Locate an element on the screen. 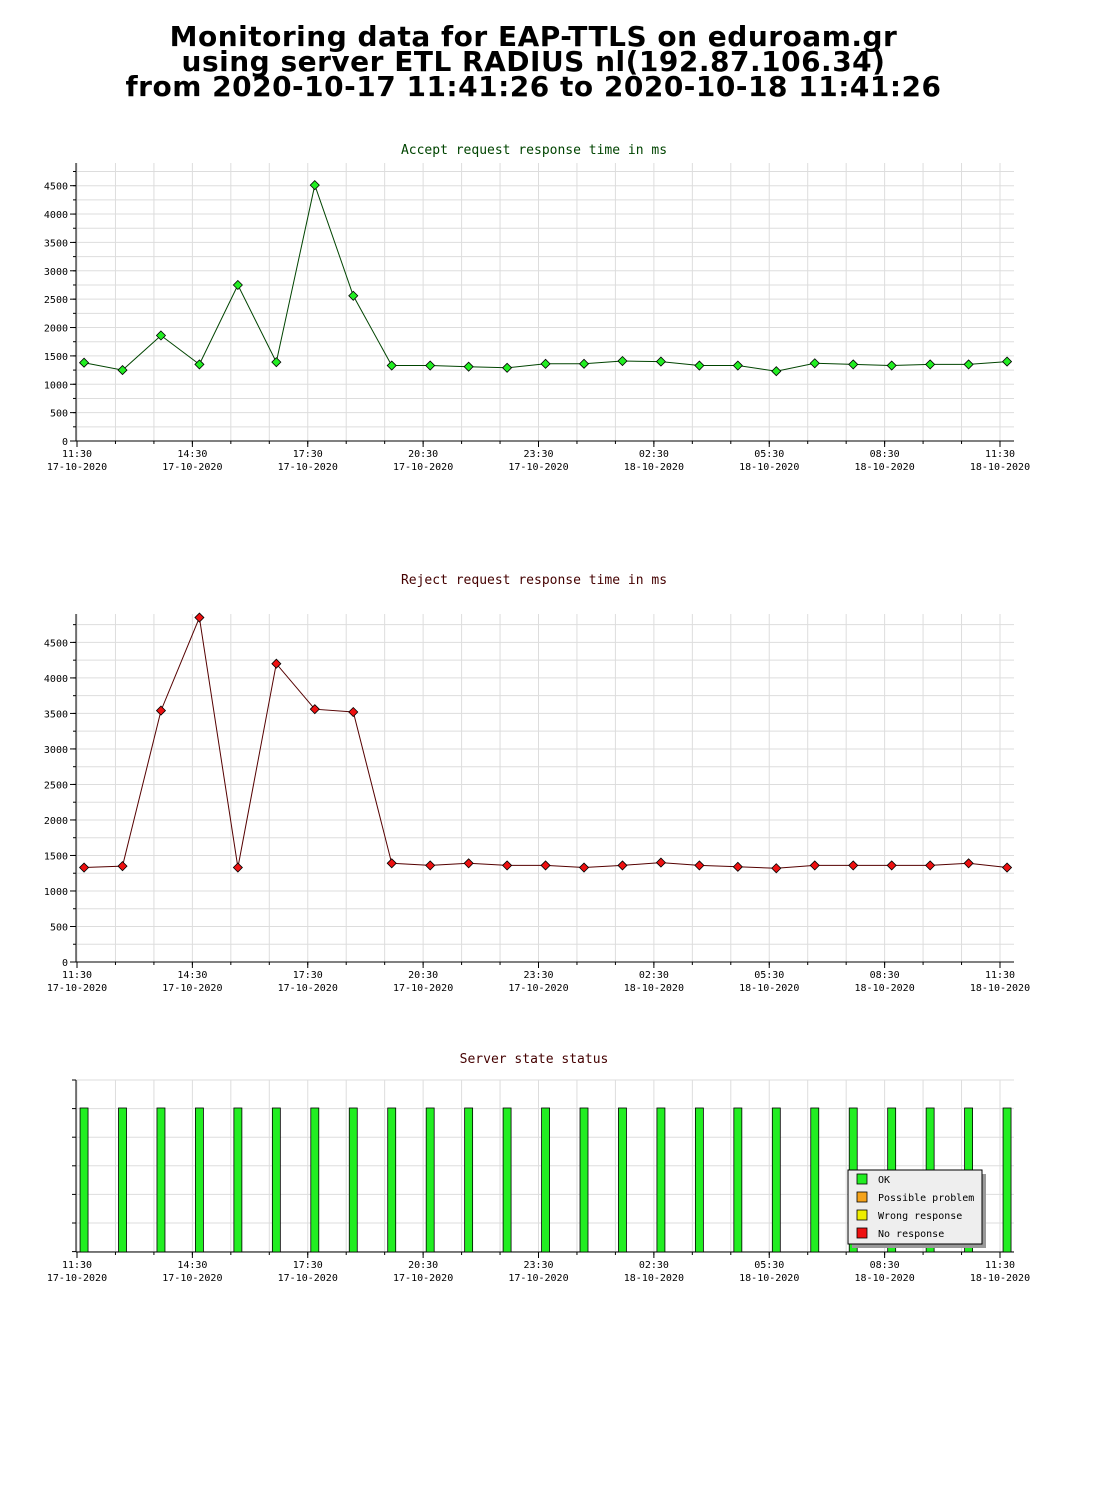 This screenshot has width=1100, height=1500. status-xtick-label-time: 11:30 is located at coordinates (77, 1265).